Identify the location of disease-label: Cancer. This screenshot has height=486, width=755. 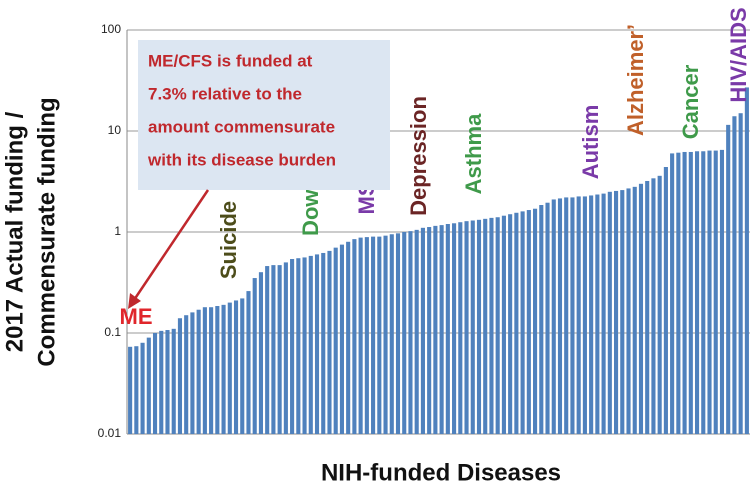
(690, 101).